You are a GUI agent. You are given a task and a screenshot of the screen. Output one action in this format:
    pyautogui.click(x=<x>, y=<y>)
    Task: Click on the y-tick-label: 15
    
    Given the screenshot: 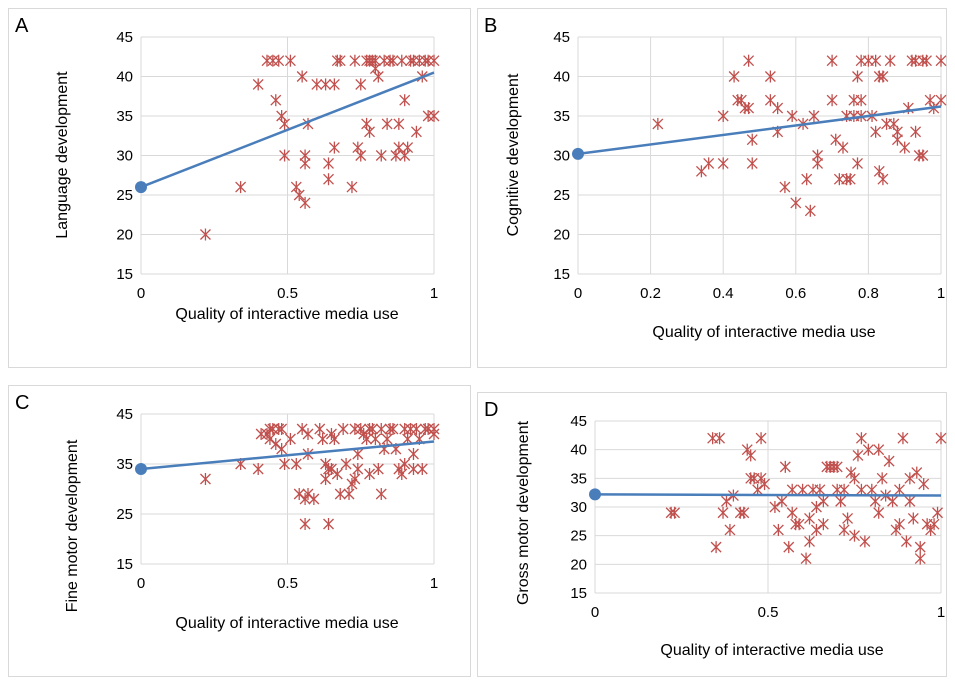 What is the action you would take?
    pyautogui.click(x=124, y=274)
    